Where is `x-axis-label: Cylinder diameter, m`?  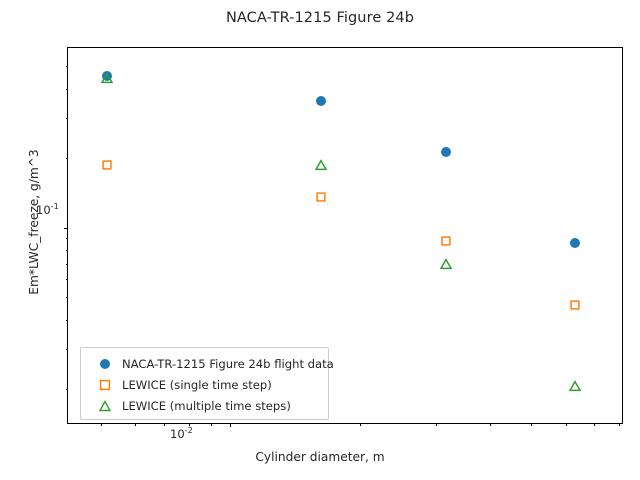
x-axis-label: Cylinder diameter, m is located at coordinates (320, 457).